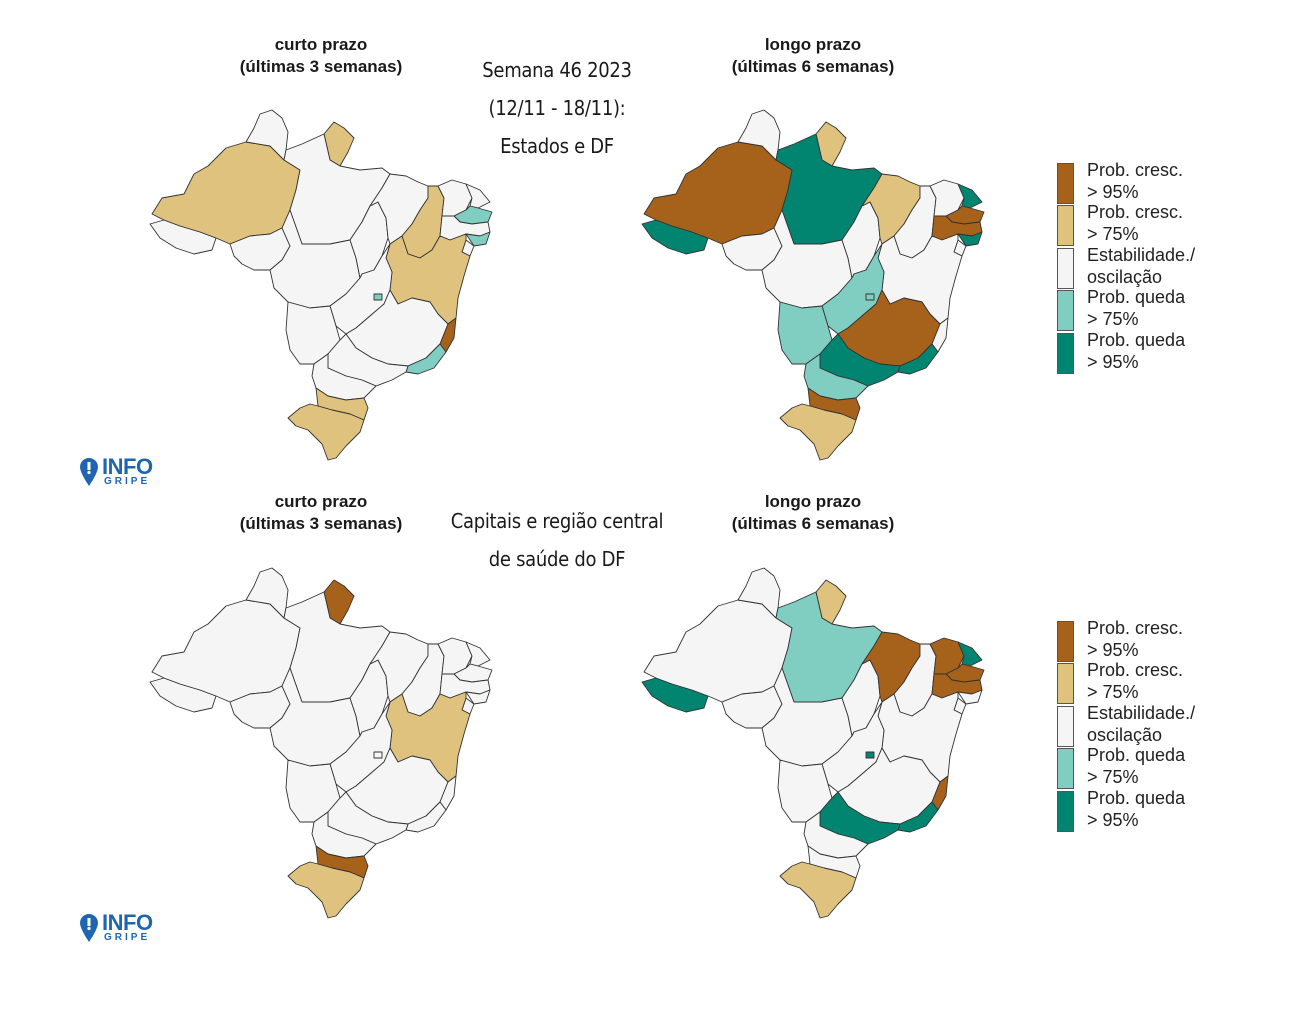  What do you see at coordinates (813, 56) in the screenshot?
I see `panel-title-states-long: longo prazo (últimas 6 semanas)` at bounding box center [813, 56].